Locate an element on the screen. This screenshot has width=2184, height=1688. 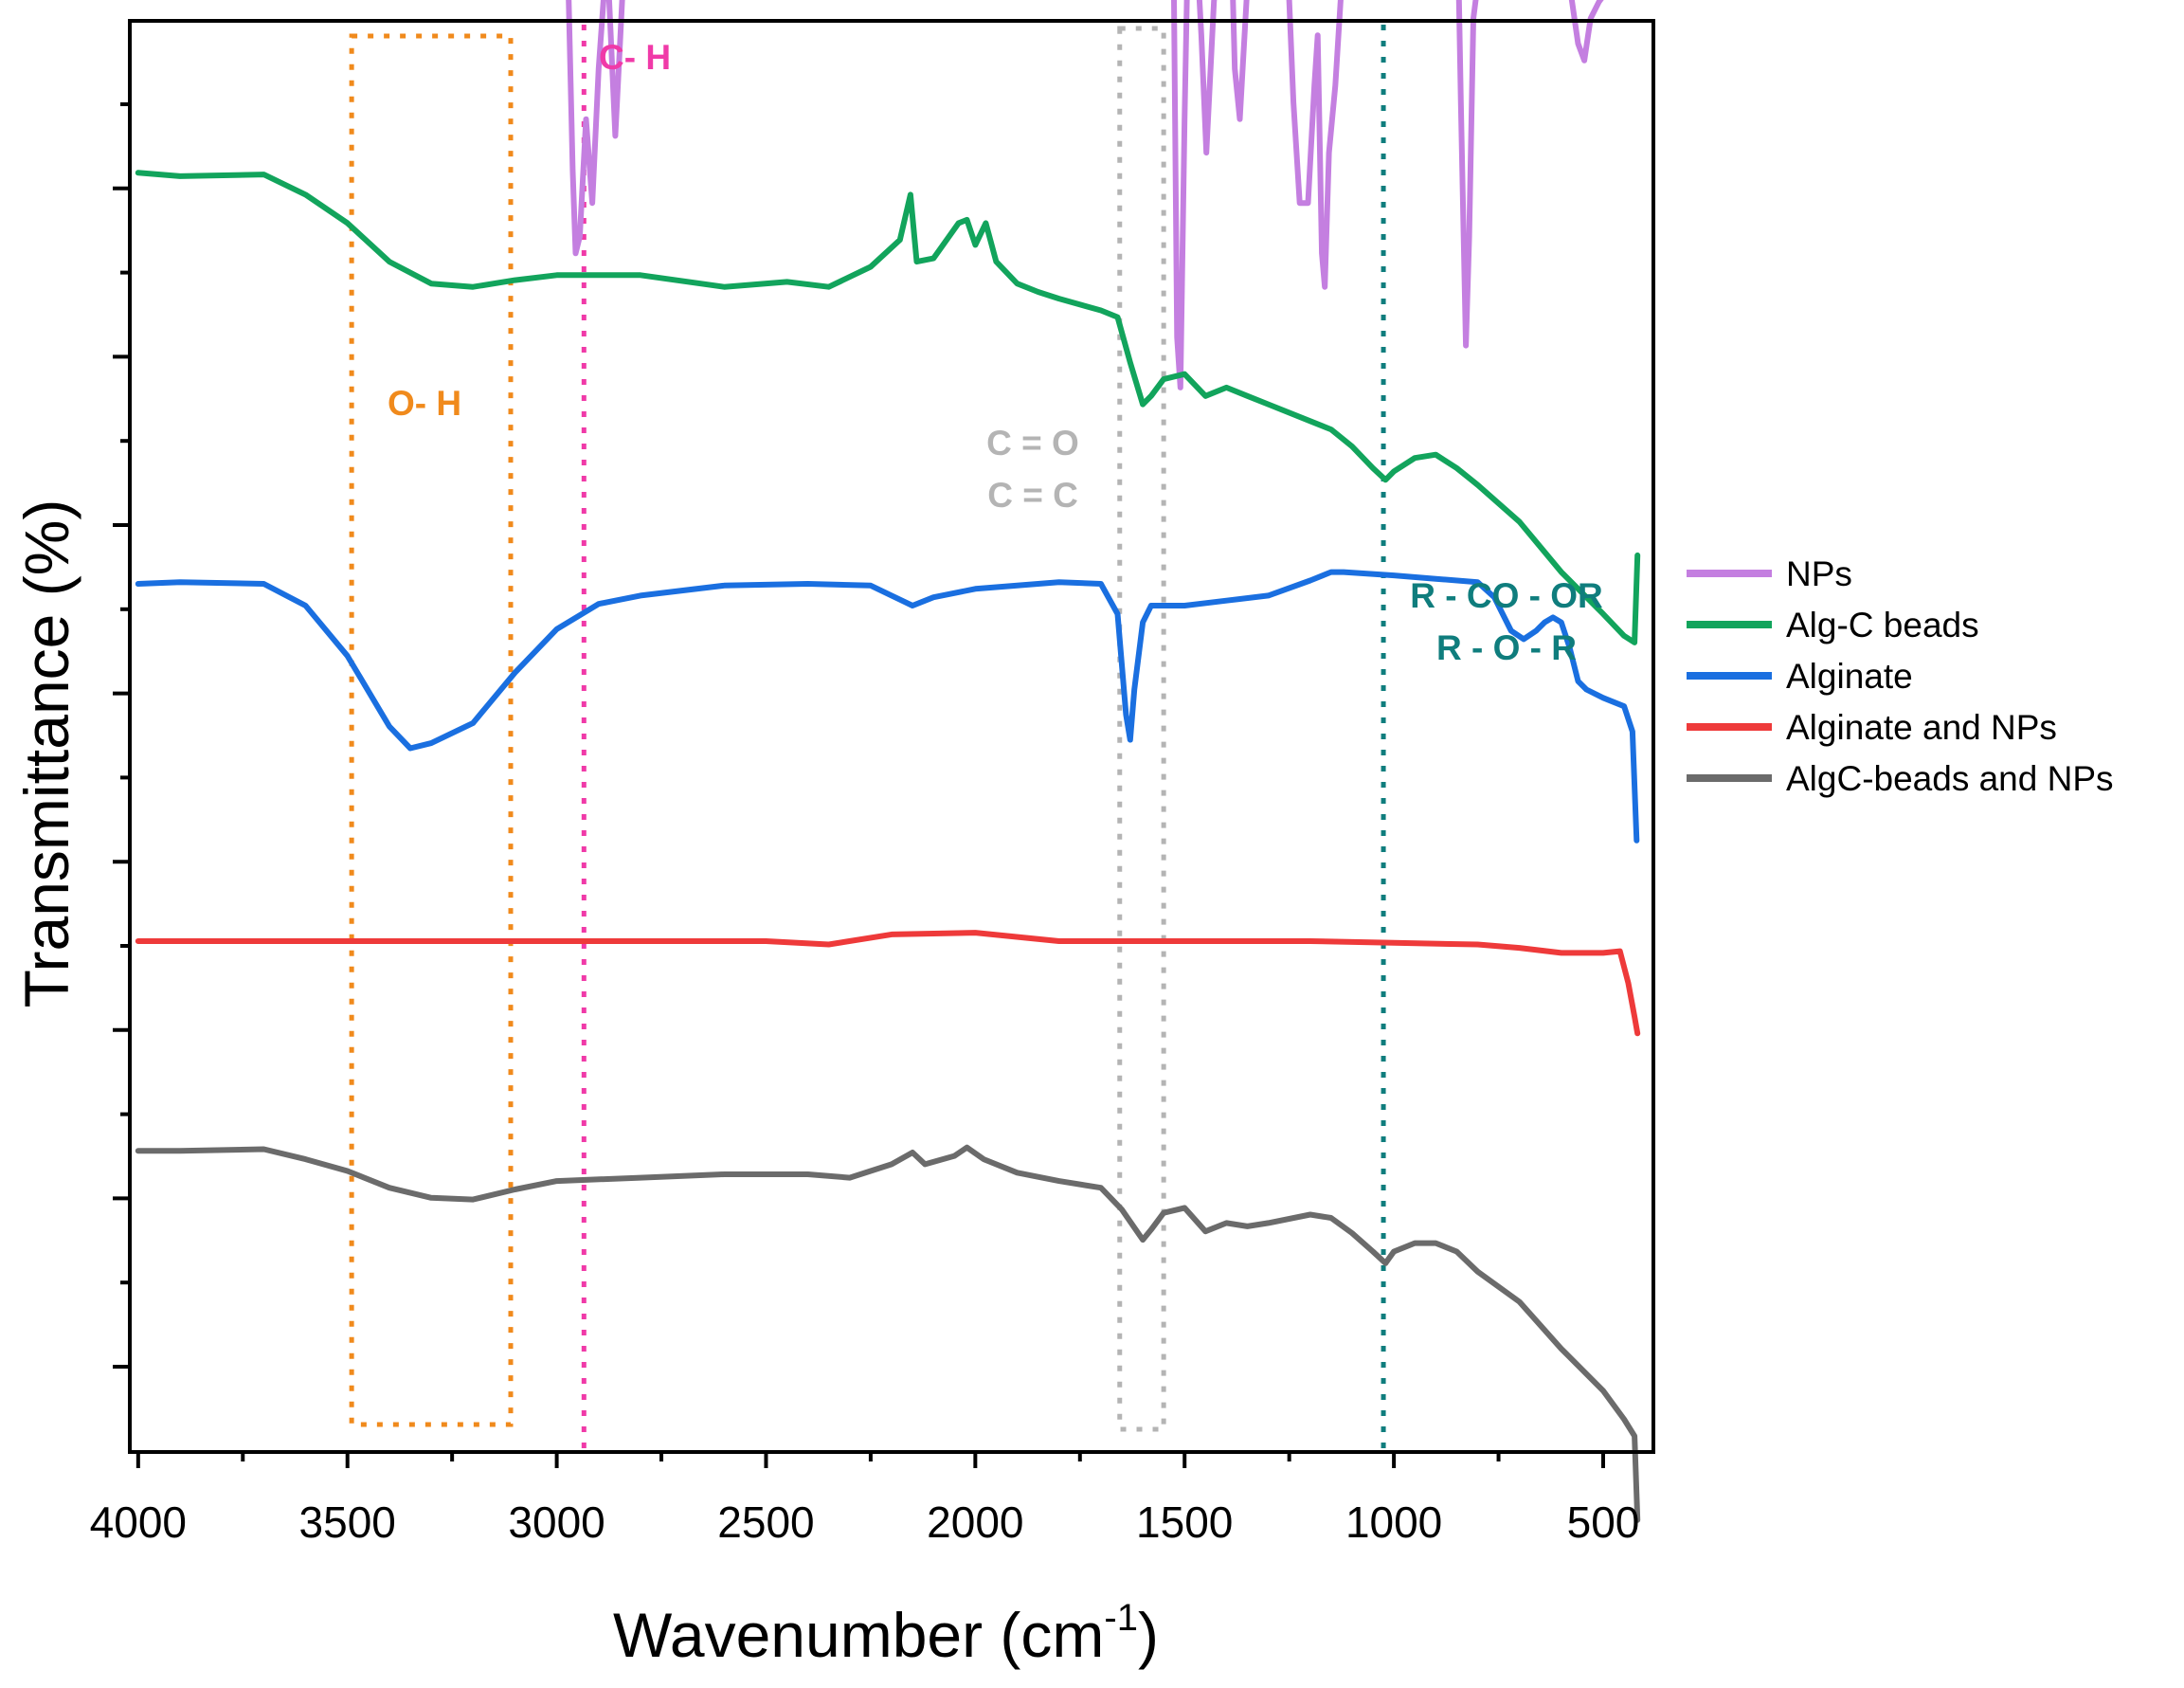
ch-label: C- H is located at coordinates (635, 58).